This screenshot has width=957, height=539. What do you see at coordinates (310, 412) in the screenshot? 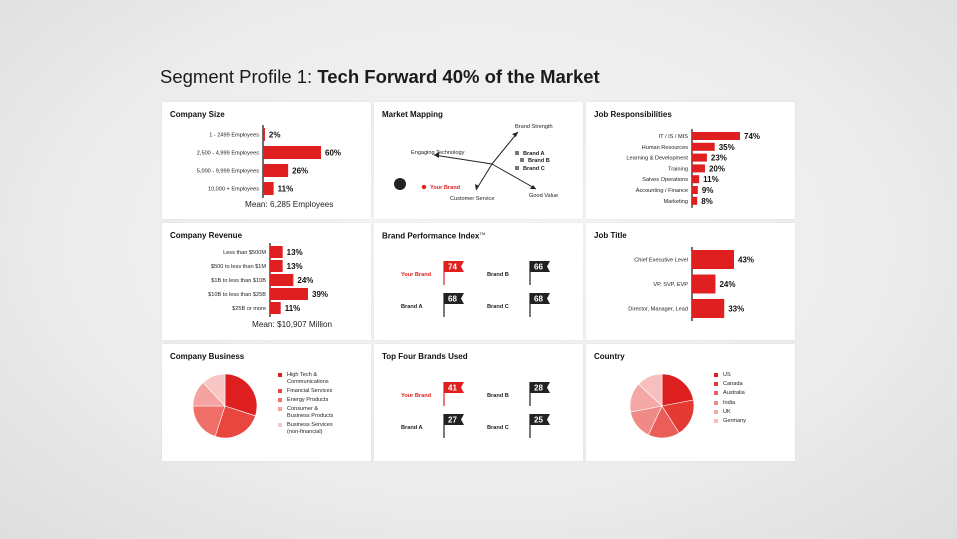
I see `legend-label: Consumer & Business Products` at bounding box center [310, 412].